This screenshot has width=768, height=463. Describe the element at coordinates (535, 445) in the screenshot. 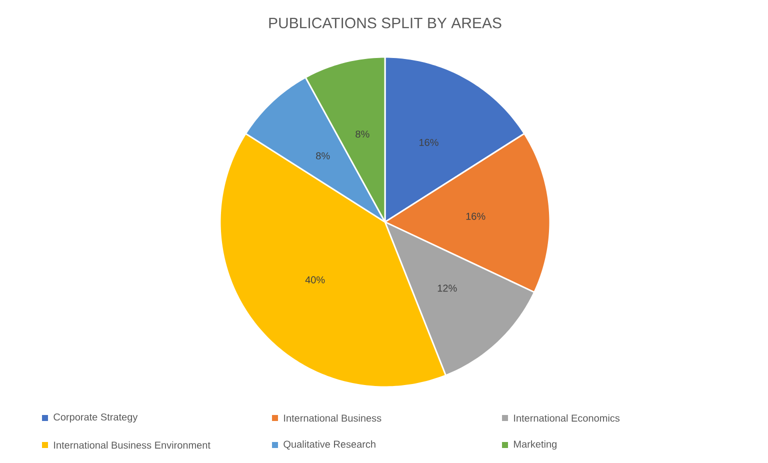

I see `legend-label: Marketing` at that location.